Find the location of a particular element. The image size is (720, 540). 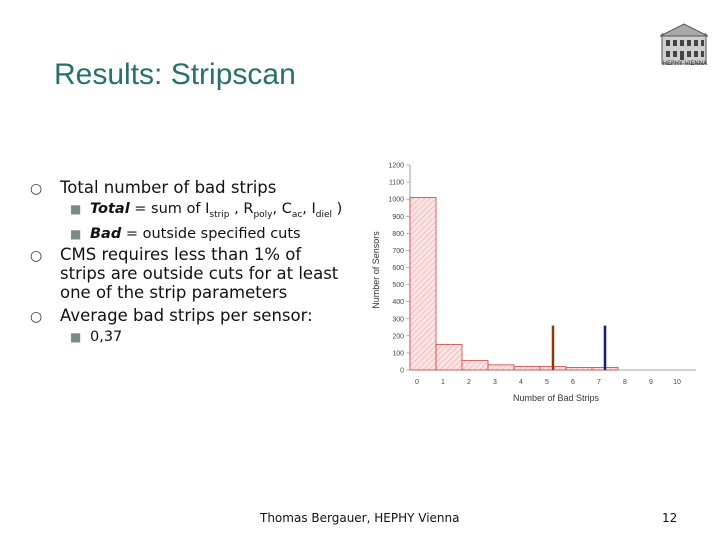

y-tick-label: 100 is located at coordinates (398, 353).